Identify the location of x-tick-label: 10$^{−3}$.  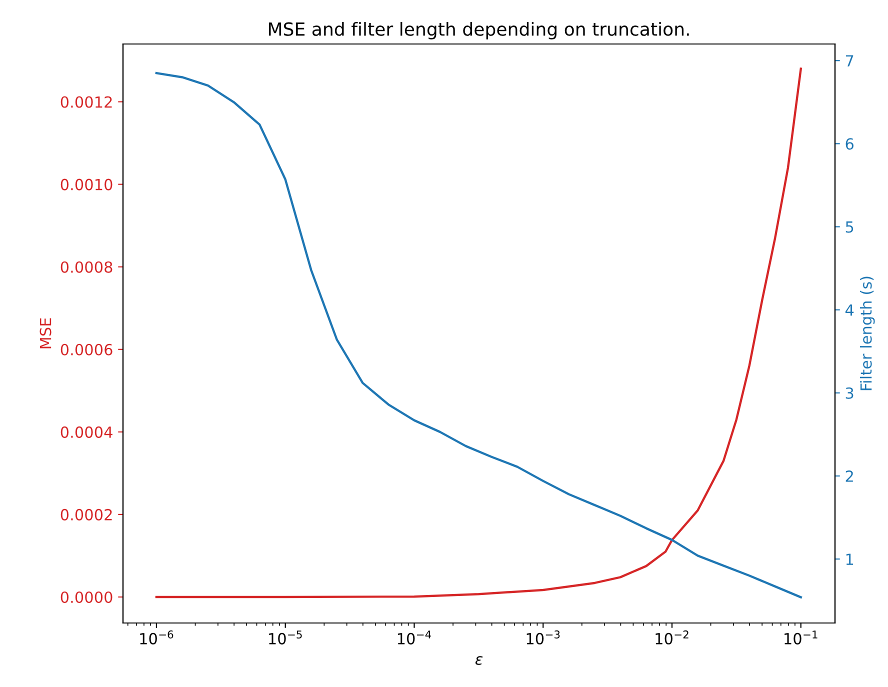
(543, 637).